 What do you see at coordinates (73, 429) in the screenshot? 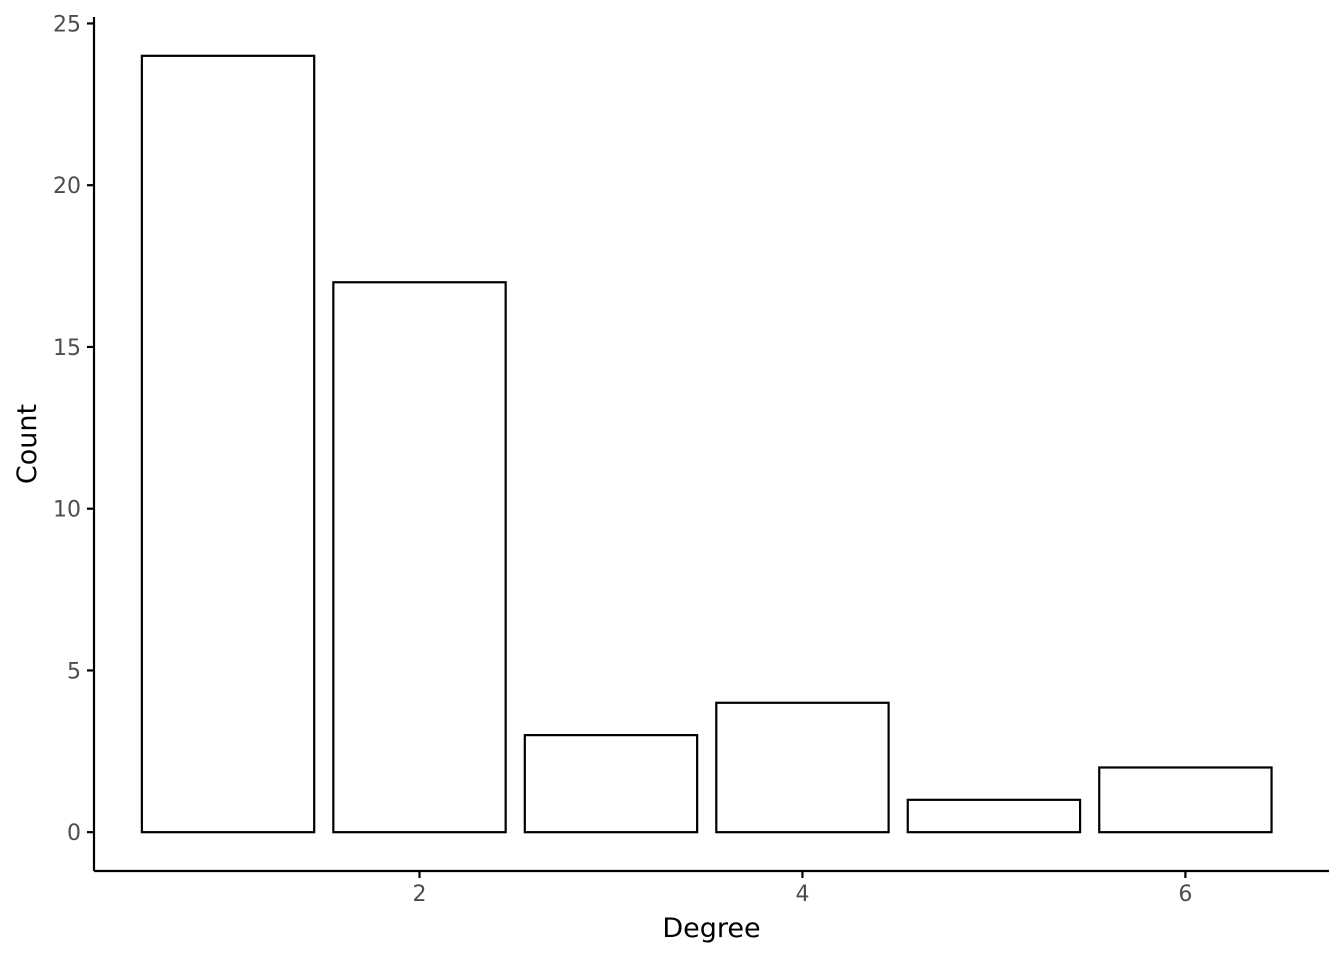
I see `y-axis-ticks: 0 5 10 15 20 25` at bounding box center [73, 429].